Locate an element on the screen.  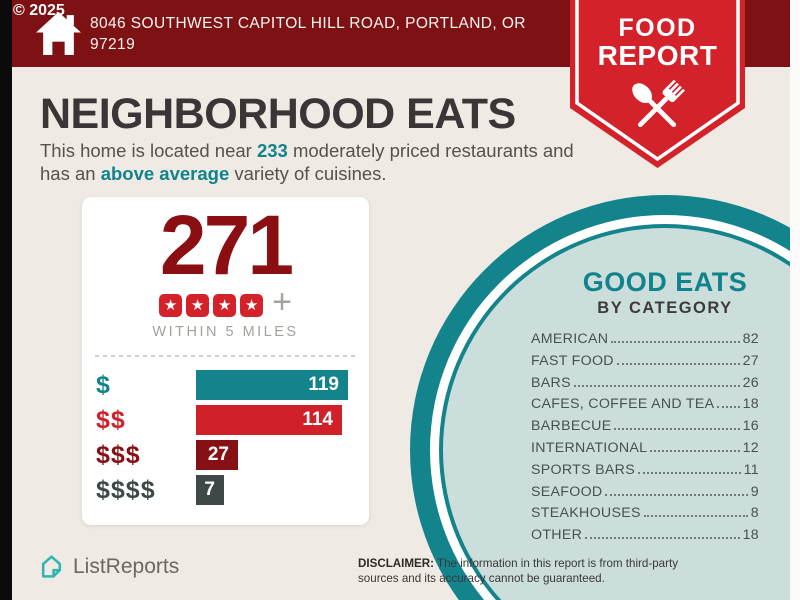
left-edge-strip is located at coordinates (6, 300).